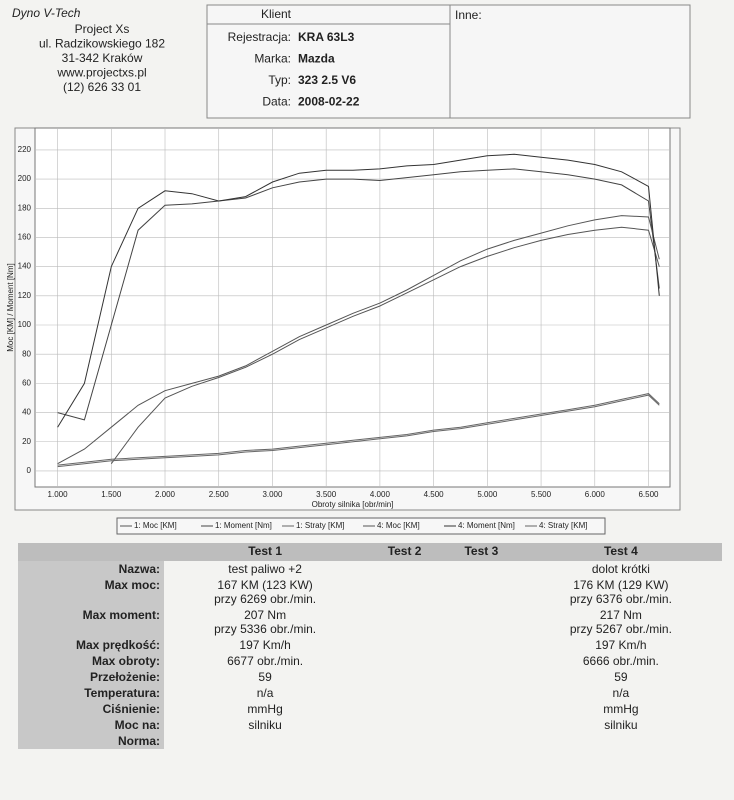 The width and height of the screenshot is (734, 800). Describe the element at coordinates (26, 382) in the screenshot. I see `y-tick-label: 60` at that location.